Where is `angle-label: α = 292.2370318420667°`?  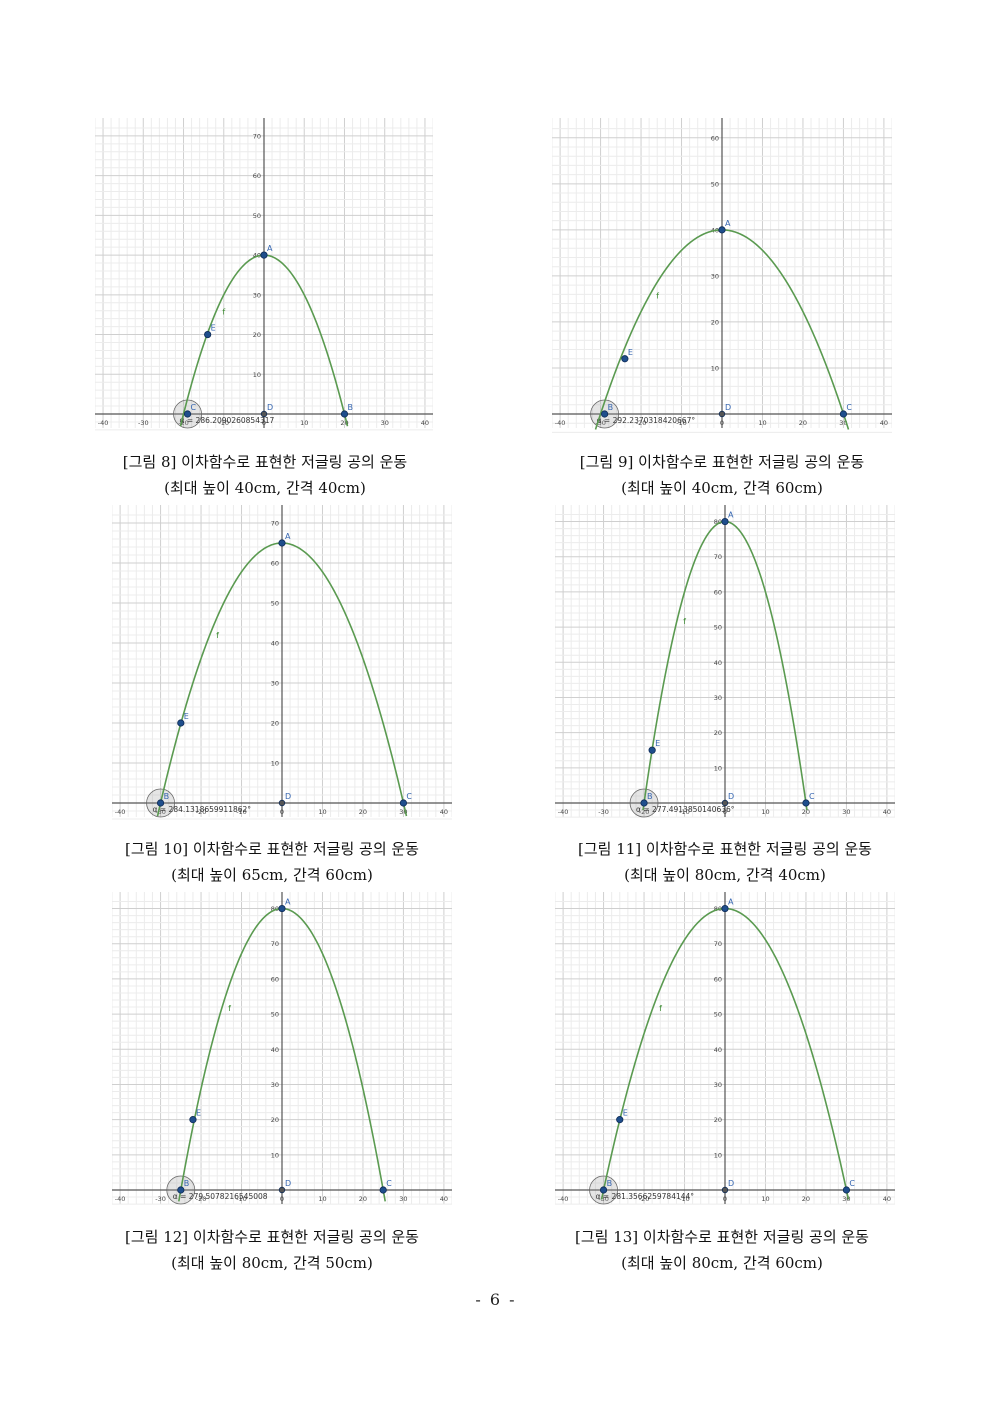 angle-label: α = 292.2370318420667° is located at coordinates (646, 420).